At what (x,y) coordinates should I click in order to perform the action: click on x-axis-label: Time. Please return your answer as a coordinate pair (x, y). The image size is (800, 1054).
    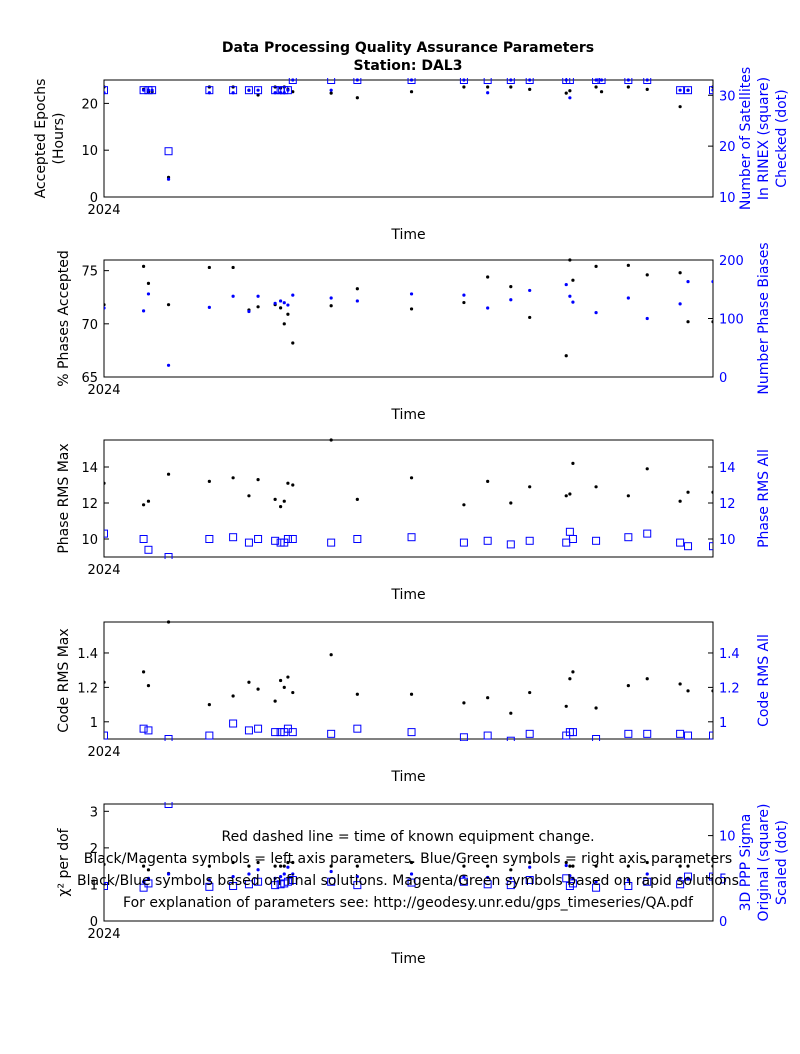
    Looking at the image, I should click on (407, 959).